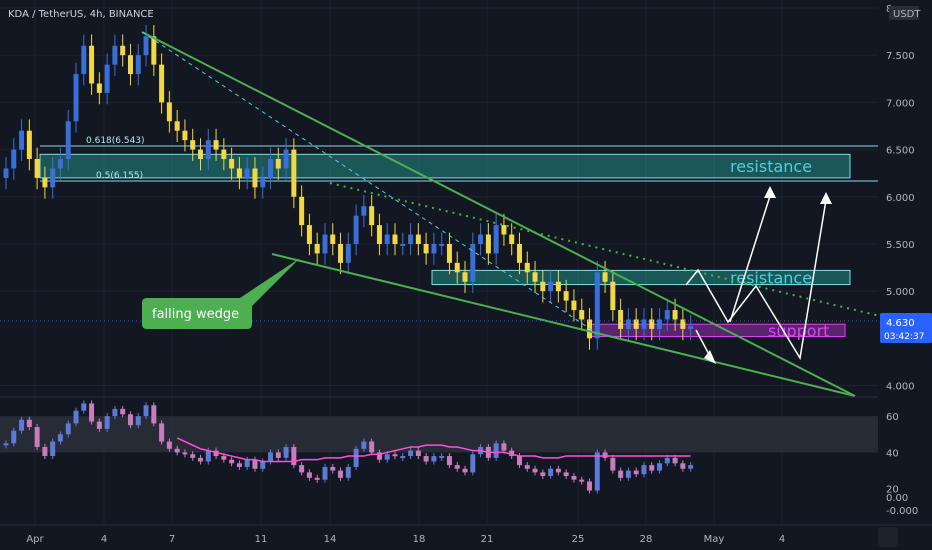 The image size is (932, 550). What do you see at coordinates (466, 535) in the screenshot?
I see `time-axis: Apr 4 7 11 14 18 21 25 28 May 4` at bounding box center [466, 535].